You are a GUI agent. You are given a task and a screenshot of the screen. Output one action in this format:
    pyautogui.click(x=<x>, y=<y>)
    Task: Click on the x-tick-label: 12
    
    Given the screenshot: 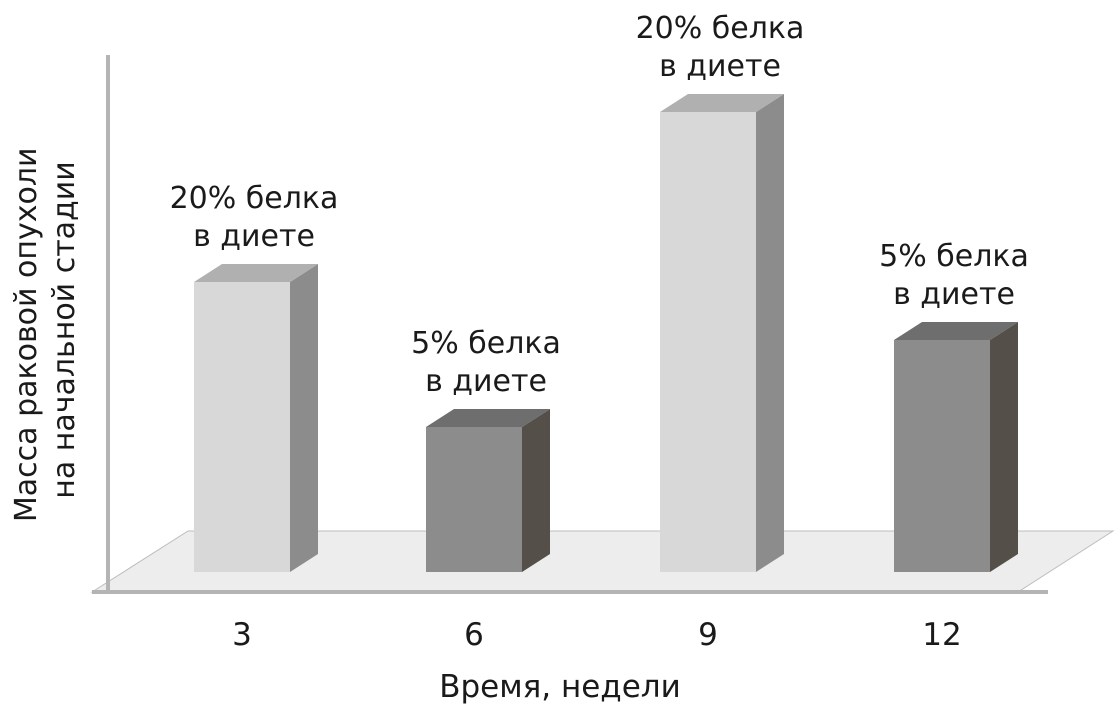 What is the action you would take?
    pyautogui.click(x=941, y=635)
    